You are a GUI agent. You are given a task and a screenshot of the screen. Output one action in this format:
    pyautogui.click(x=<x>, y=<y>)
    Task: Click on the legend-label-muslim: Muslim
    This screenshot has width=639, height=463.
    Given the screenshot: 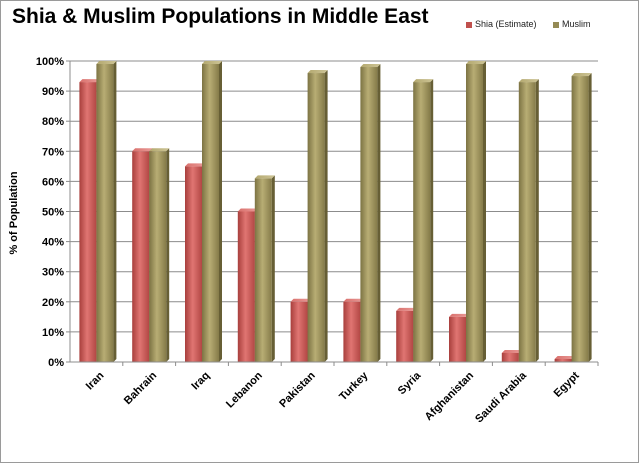 What is the action you would take?
    pyautogui.click(x=576, y=24)
    